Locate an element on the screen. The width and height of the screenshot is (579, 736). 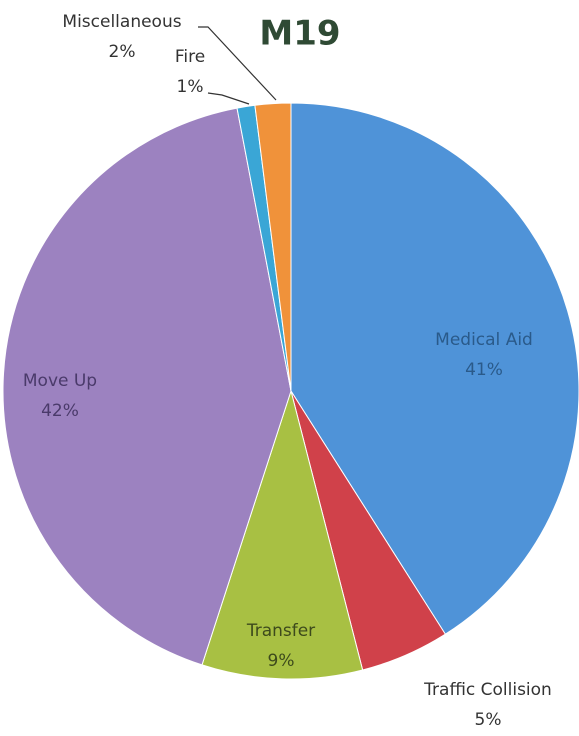
slice-value-label: 9% is located at coordinates (281, 661).